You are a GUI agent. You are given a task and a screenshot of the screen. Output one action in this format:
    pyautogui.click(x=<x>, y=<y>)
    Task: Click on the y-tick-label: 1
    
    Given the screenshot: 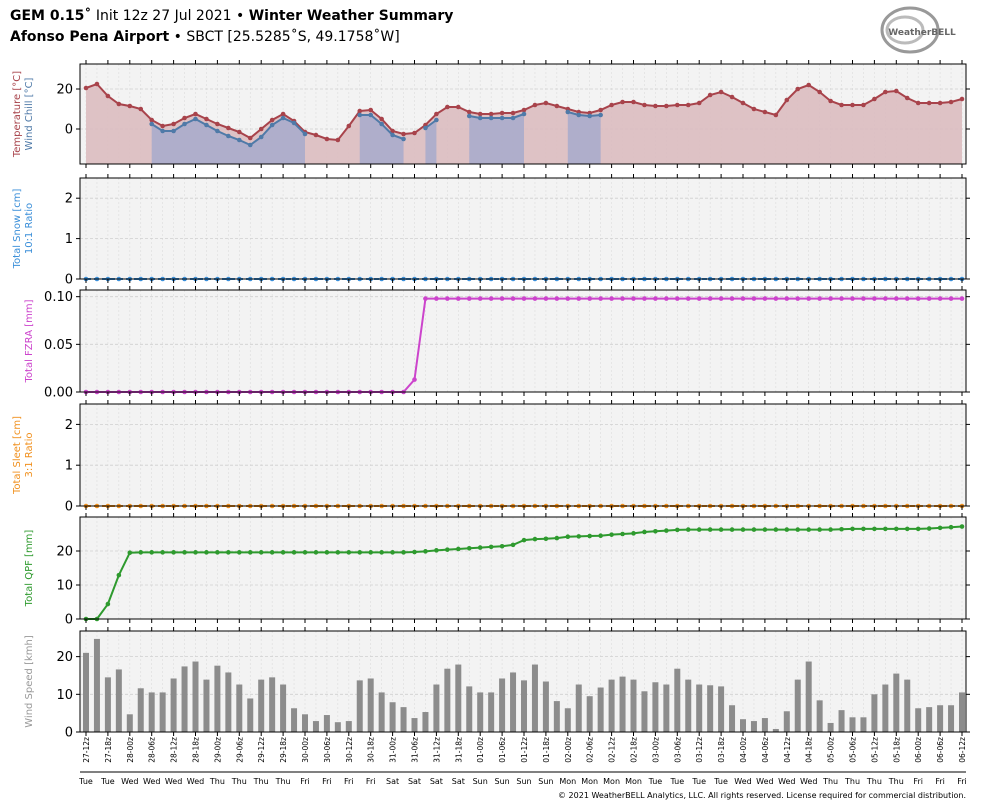 What is the action you would take?
    pyautogui.click(x=69, y=466)
    